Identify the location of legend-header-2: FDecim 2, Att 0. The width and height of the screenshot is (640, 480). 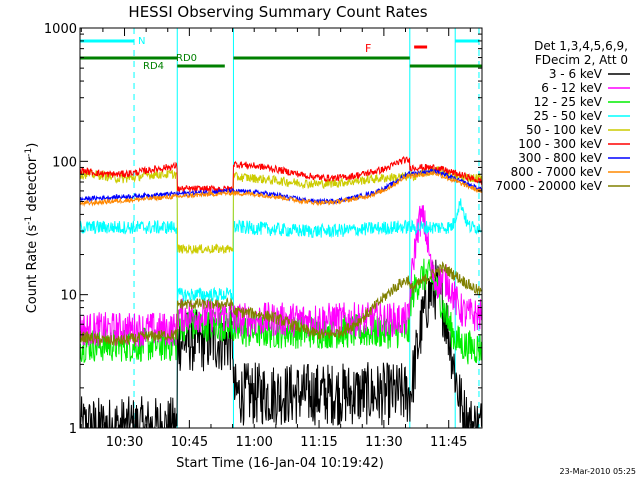
(581, 60).